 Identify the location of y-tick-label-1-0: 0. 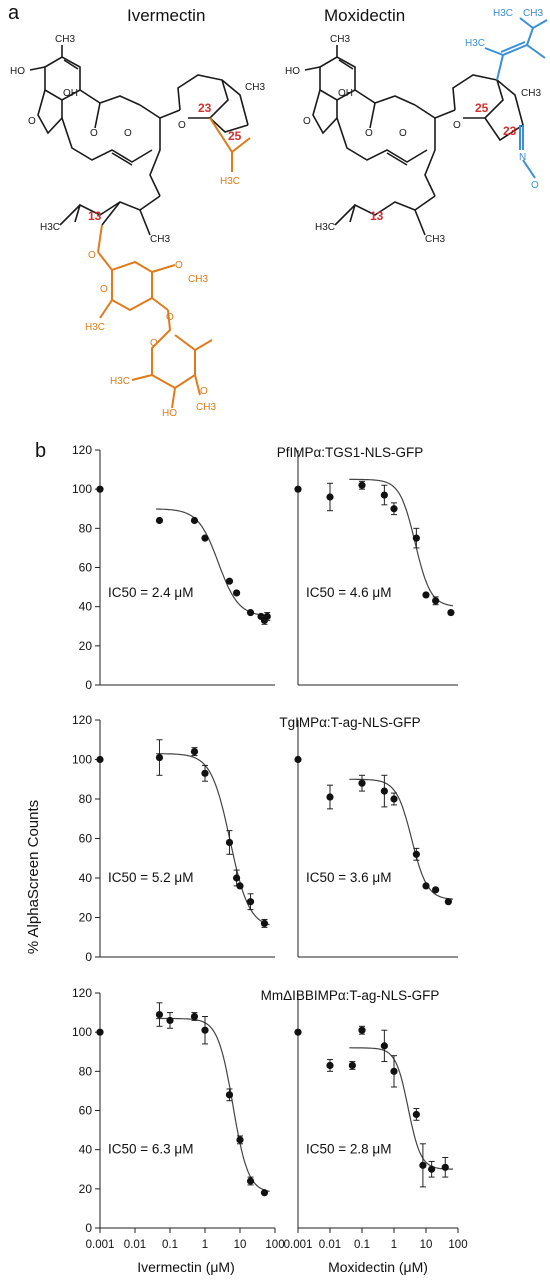
(88, 957).